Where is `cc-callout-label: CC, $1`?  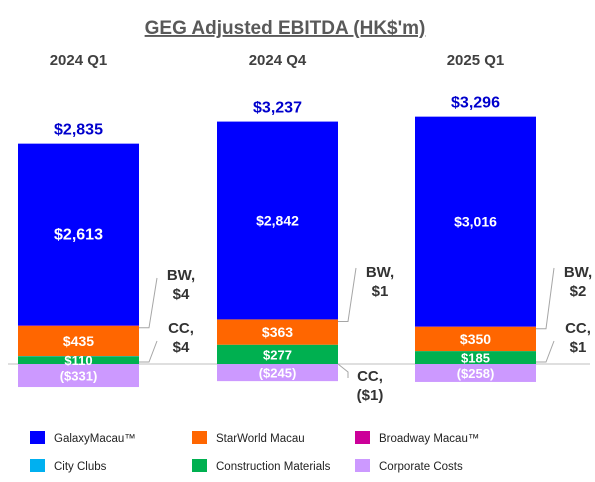
cc-callout-label: CC, $1 is located at coordinates (578, 338).